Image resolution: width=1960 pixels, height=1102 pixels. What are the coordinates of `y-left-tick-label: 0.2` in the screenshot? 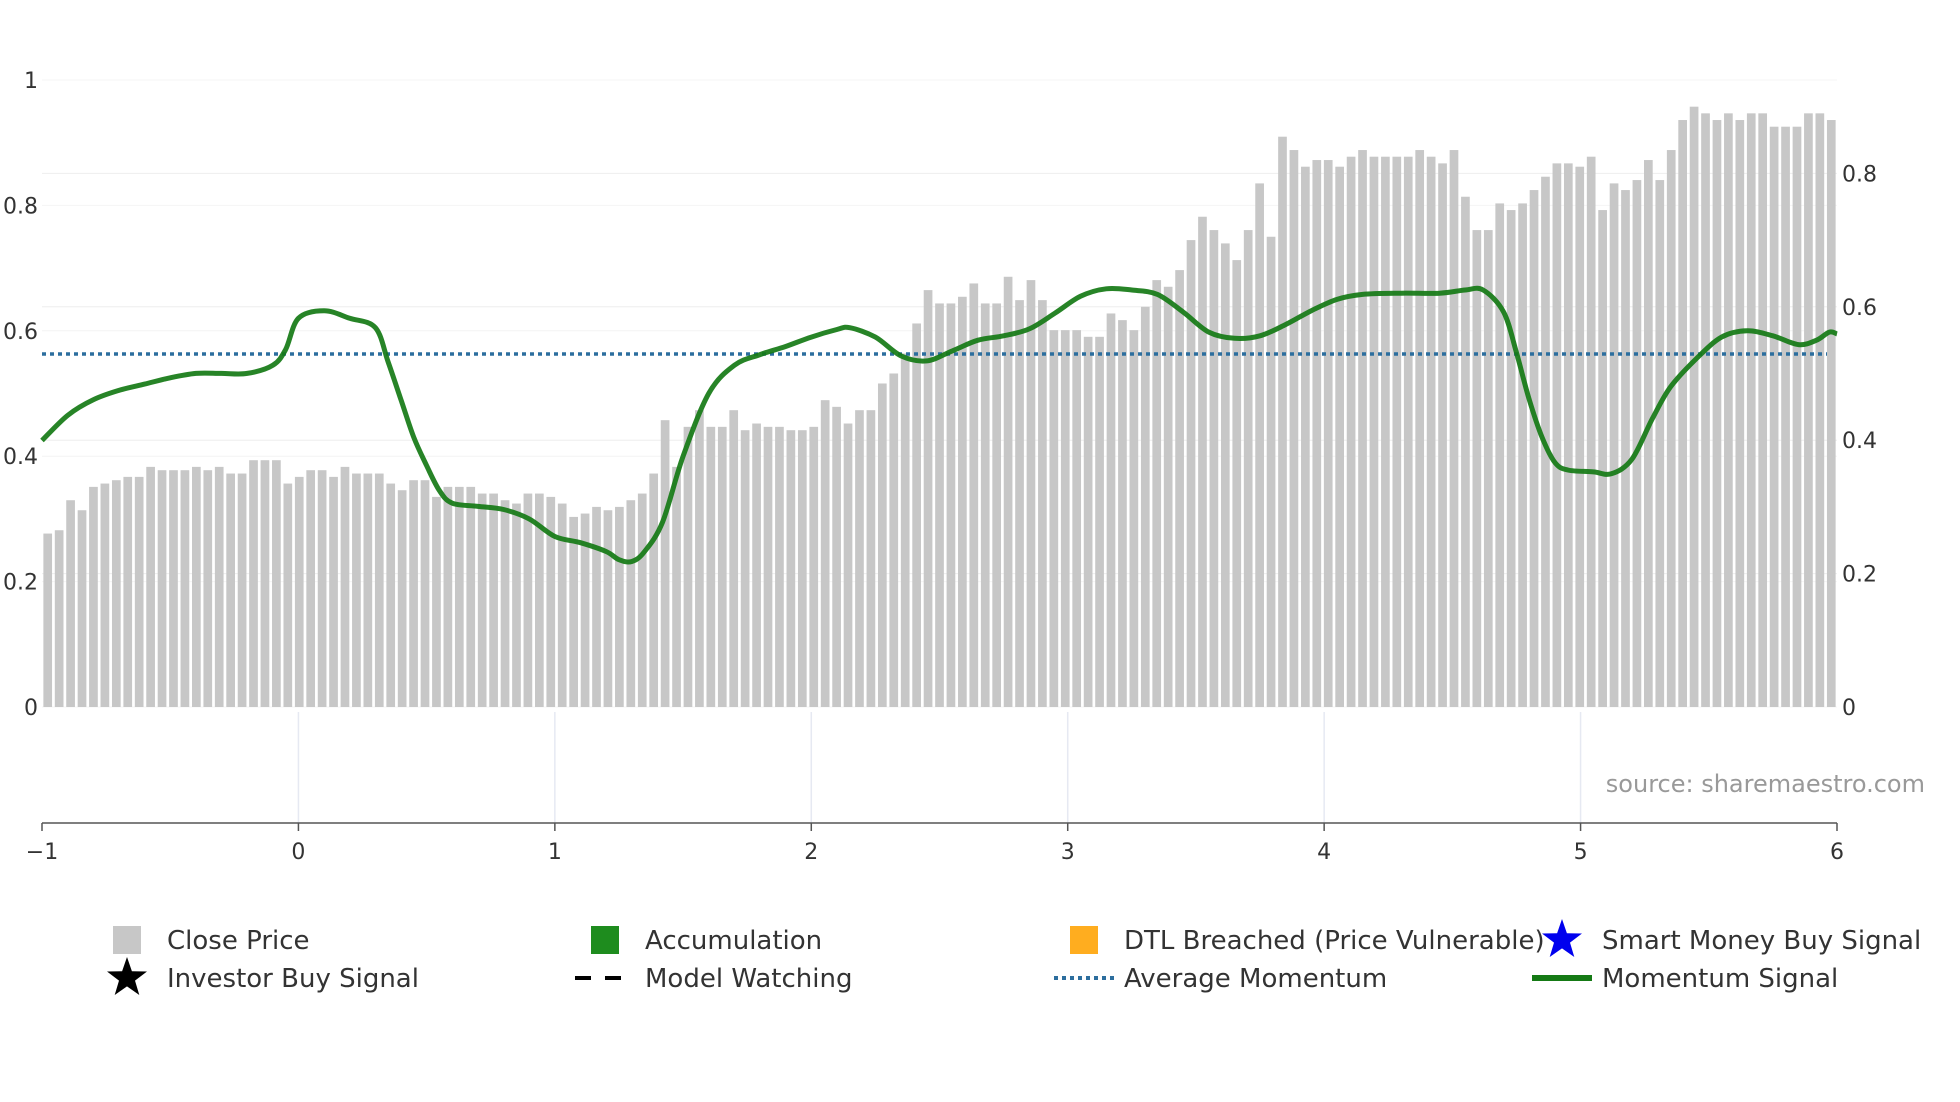 It's located at (20, 583).